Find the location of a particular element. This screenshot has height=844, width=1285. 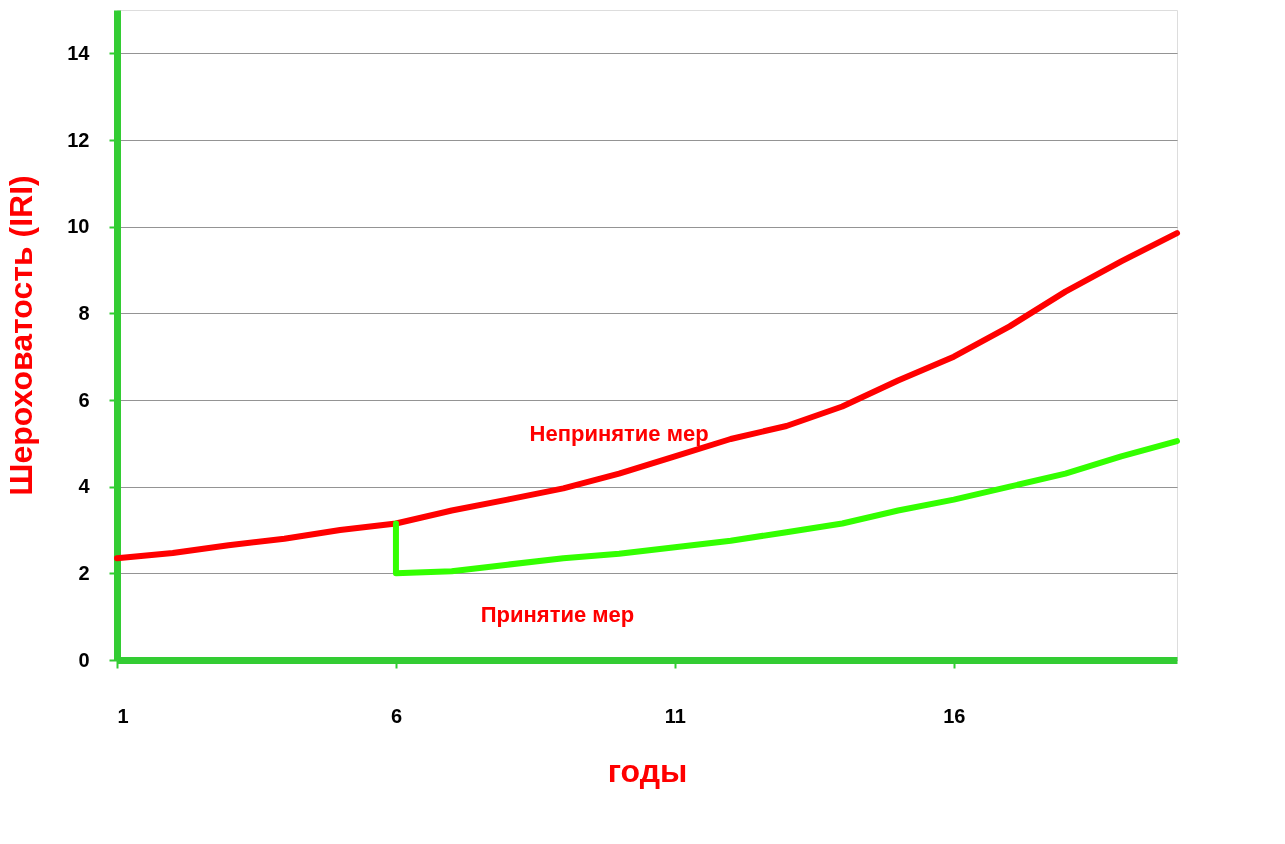

y-tick-label: 0 is located at coordinates (84, 659).